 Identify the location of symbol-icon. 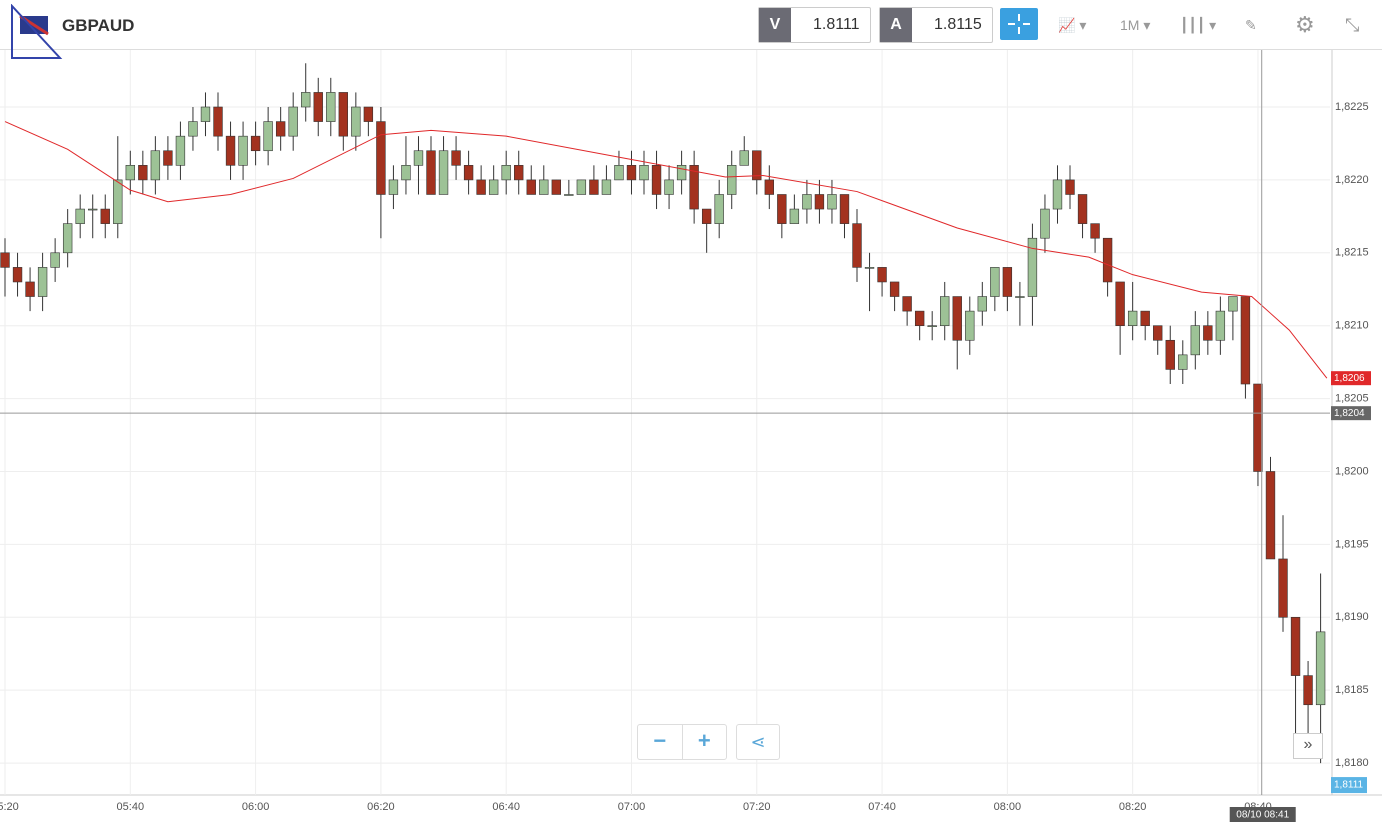
(37, 31).